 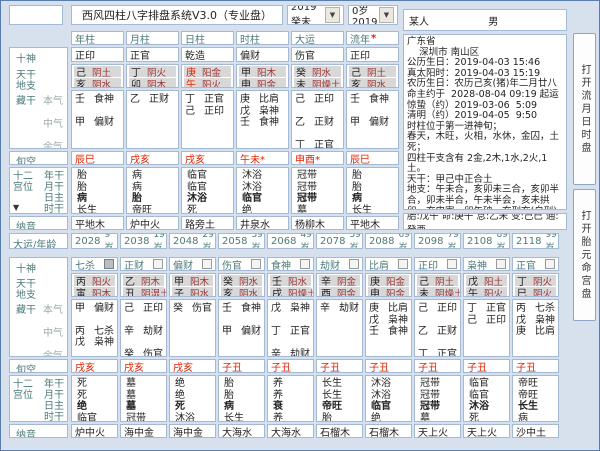 I want to click on nayin-cell: 海中金, so click(x=143, y=431).